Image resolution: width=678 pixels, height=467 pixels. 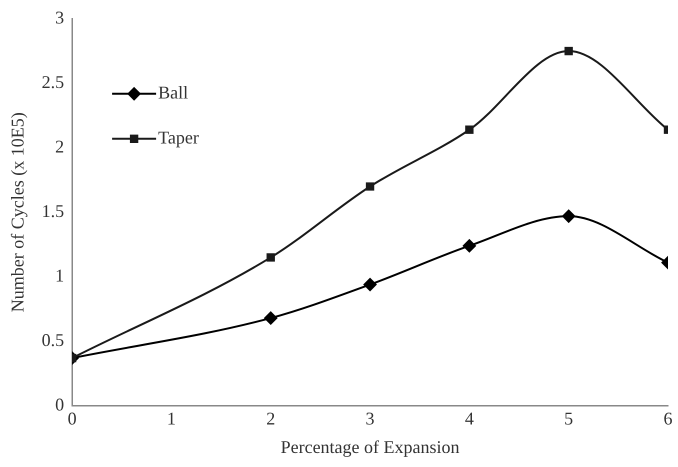 I want to click on y-tick-label: 3, so click(x=59, y=18).